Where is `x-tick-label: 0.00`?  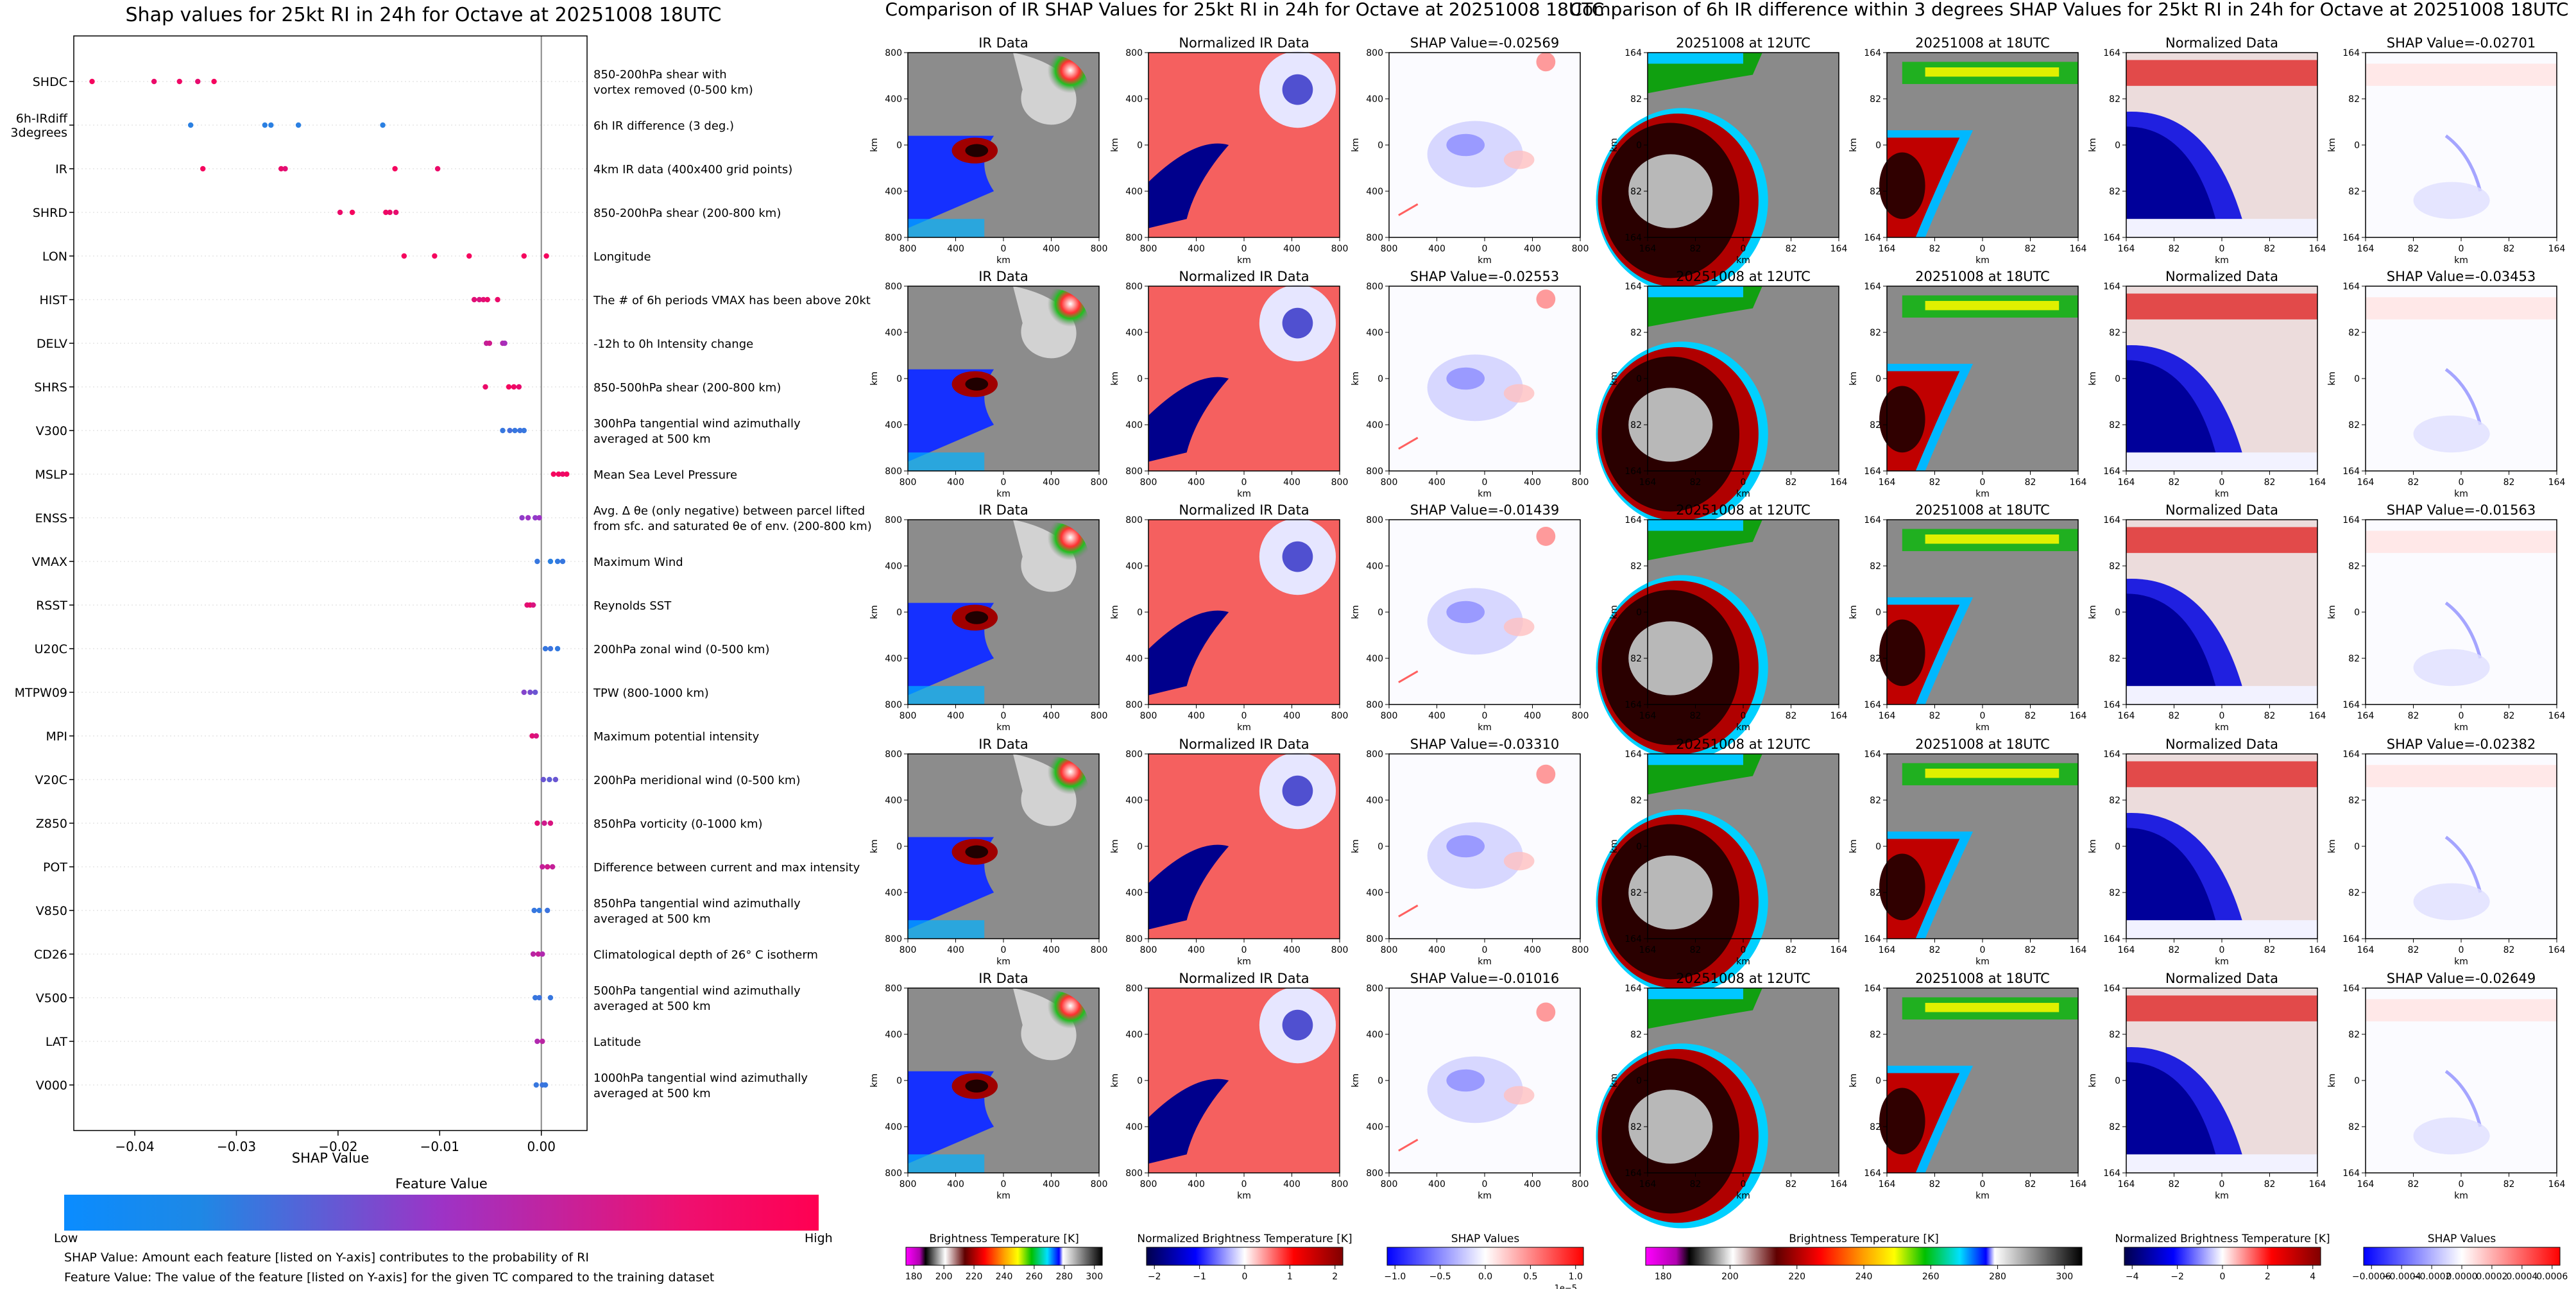
x-tick-label: 0.00 is located at coordinates (541, 1146).